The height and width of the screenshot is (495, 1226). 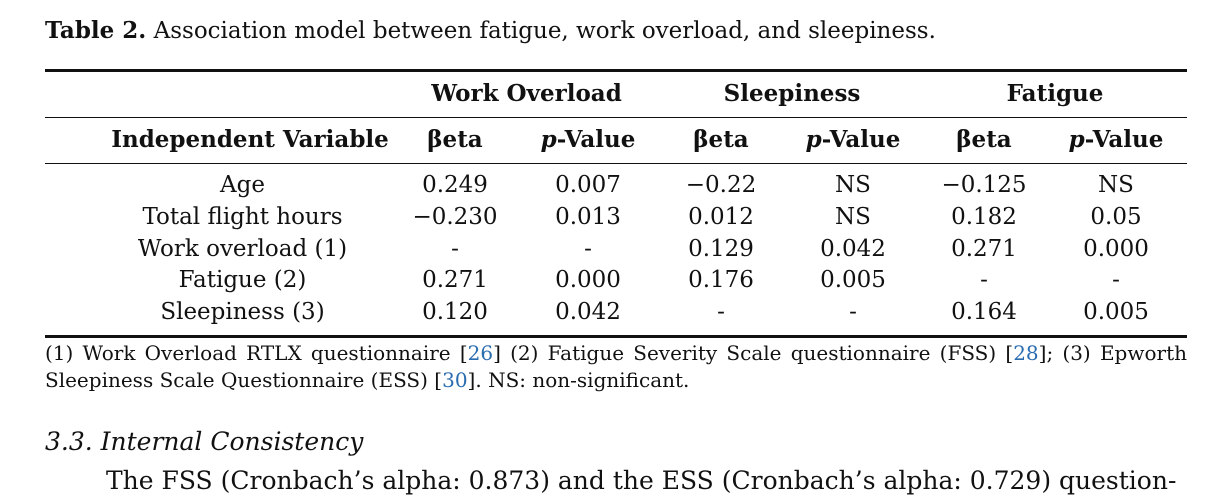 What do you see at coordinates (242, 280) in the screenshot?
I see `row-label: Fatigue (2)` at bounding box center [242, 280].